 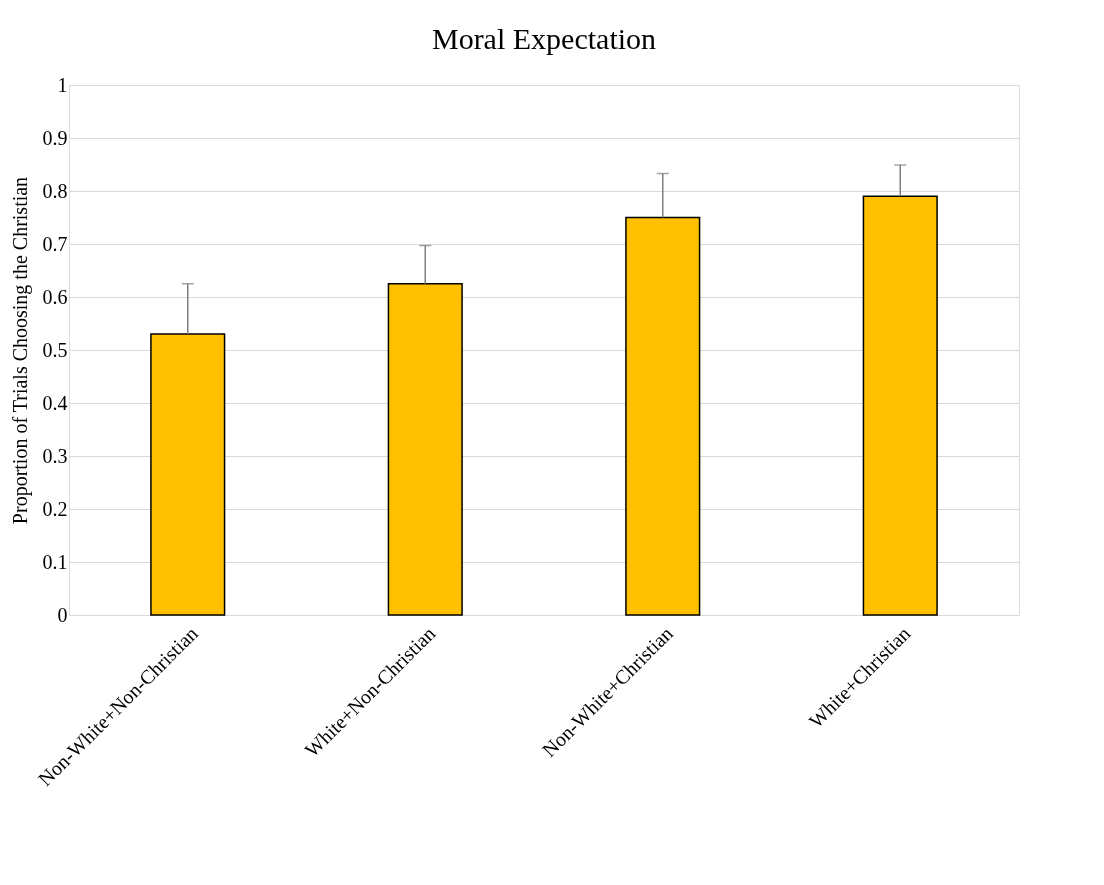 I want to click on y-tick-label: 0.8, so click(x=55, y=190).